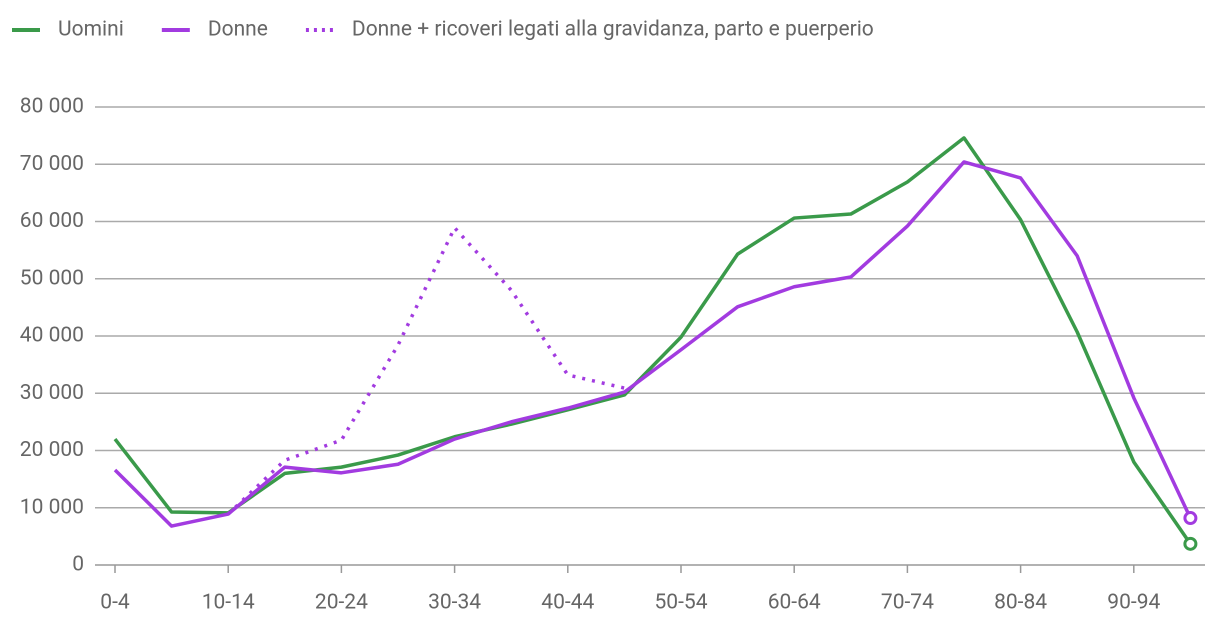 Image resolution: width=1220 pixels, height=630 pixels. Describe the element at coordinates (78, 565) in the screenshot. I see `y-tick-label: 0` at that location.